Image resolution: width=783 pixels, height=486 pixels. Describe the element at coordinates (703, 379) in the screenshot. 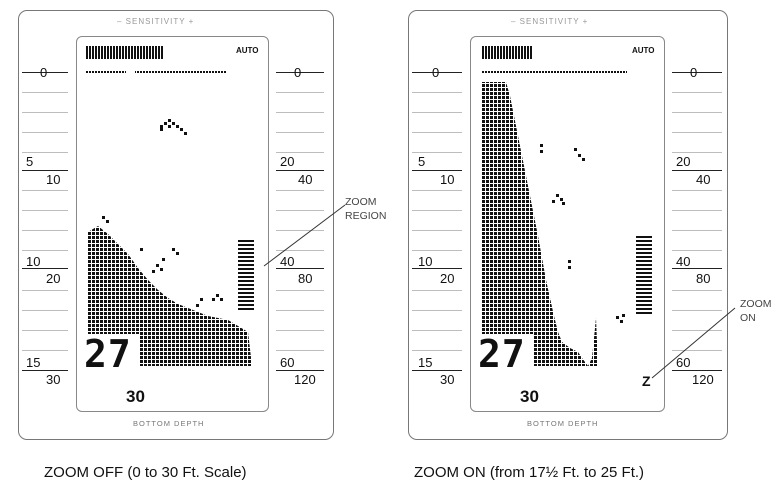

I see `right-scale-label: 120` at that location.